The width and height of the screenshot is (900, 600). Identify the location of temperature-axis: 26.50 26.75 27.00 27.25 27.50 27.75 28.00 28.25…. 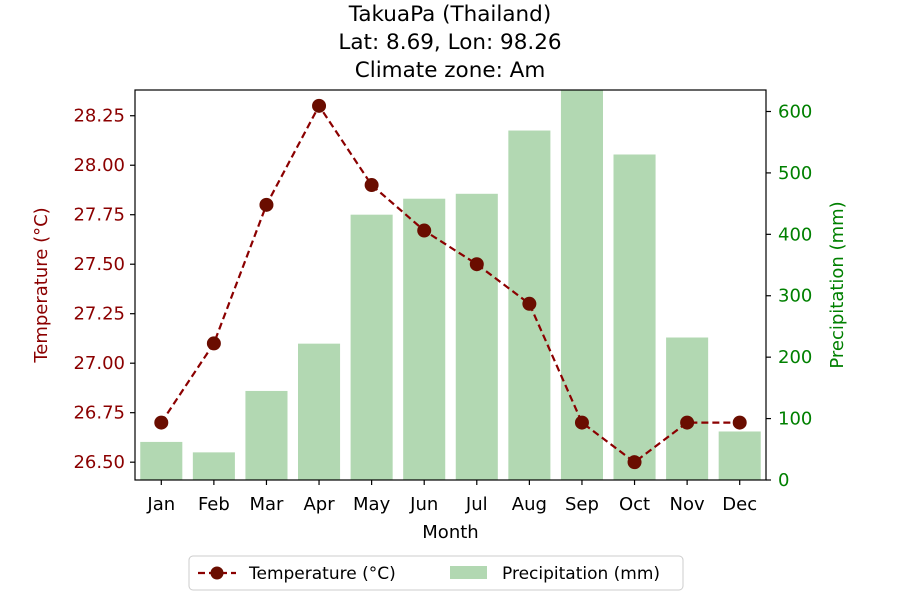
(83, 289).